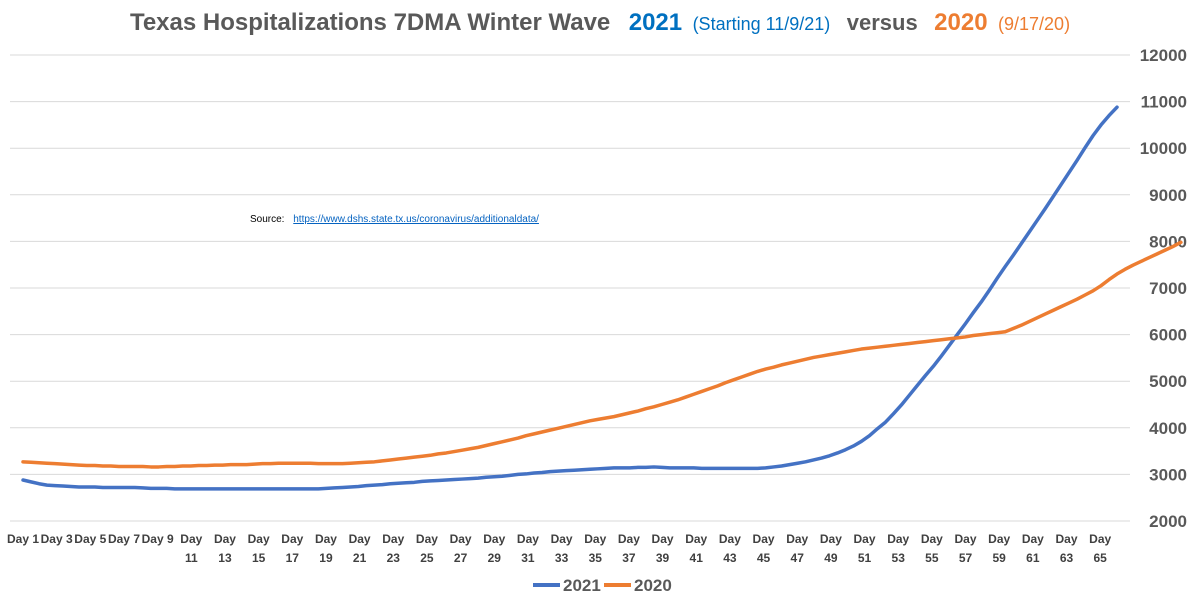 This screenshot has width=1200, height=600. What do you see at coordinates (1168, 474) in the screenshot?
I see `y-tick-label: 3000` at bounding box center [1168, 474].